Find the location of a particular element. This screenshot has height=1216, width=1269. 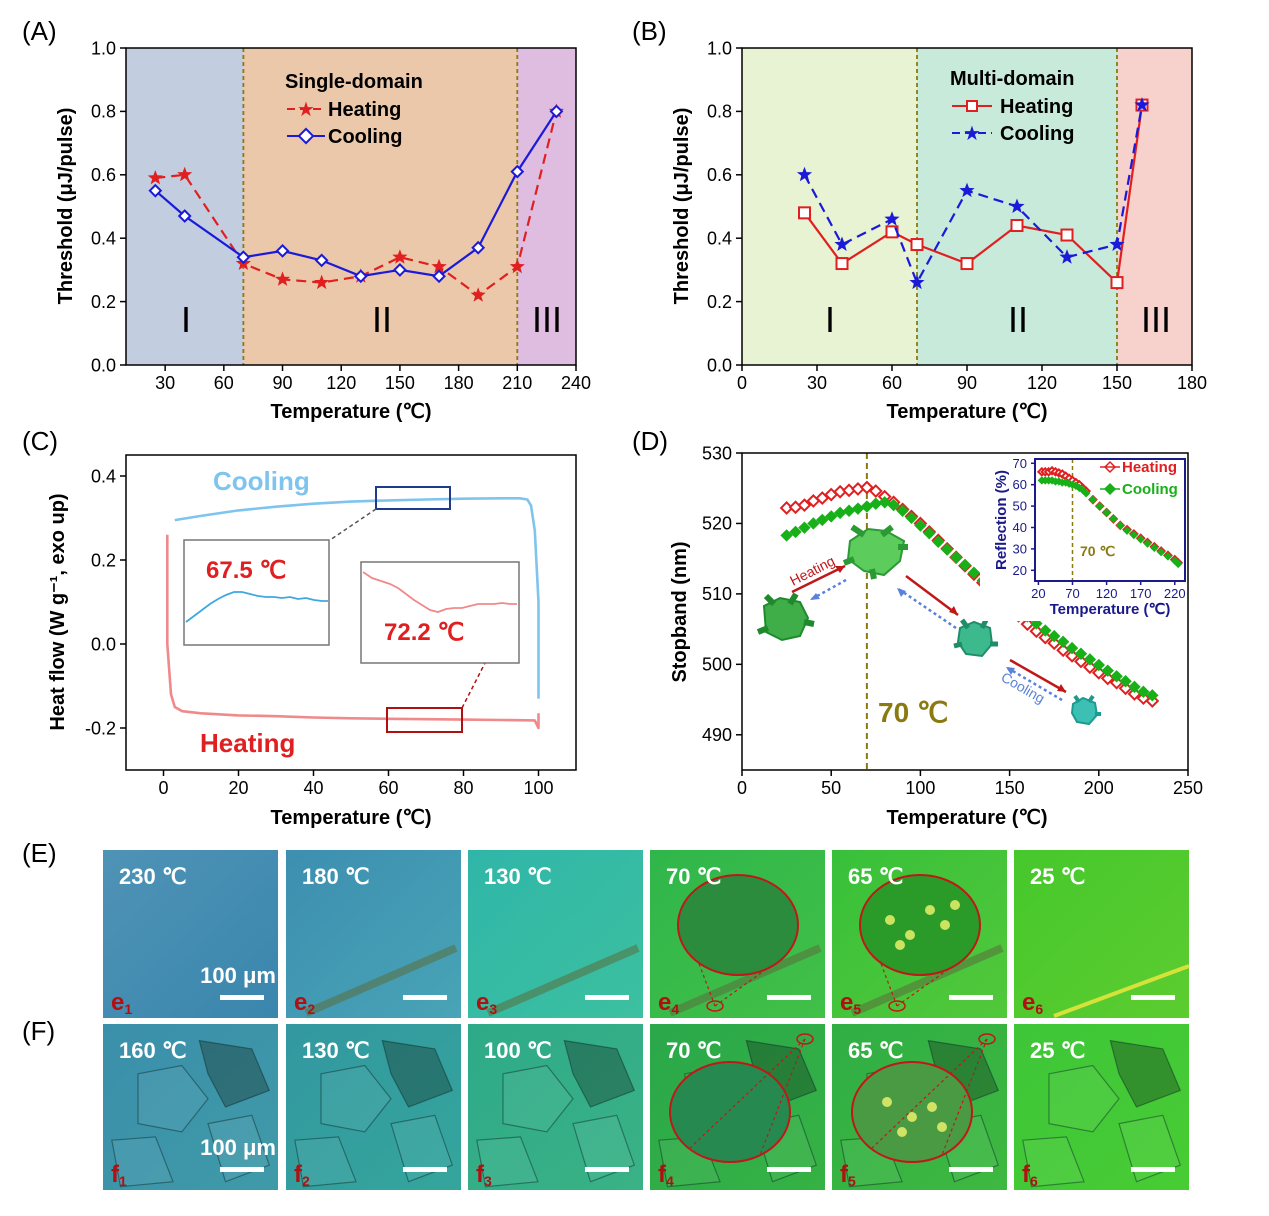

image-id-letter: f is located at coordinates (298, 1174).